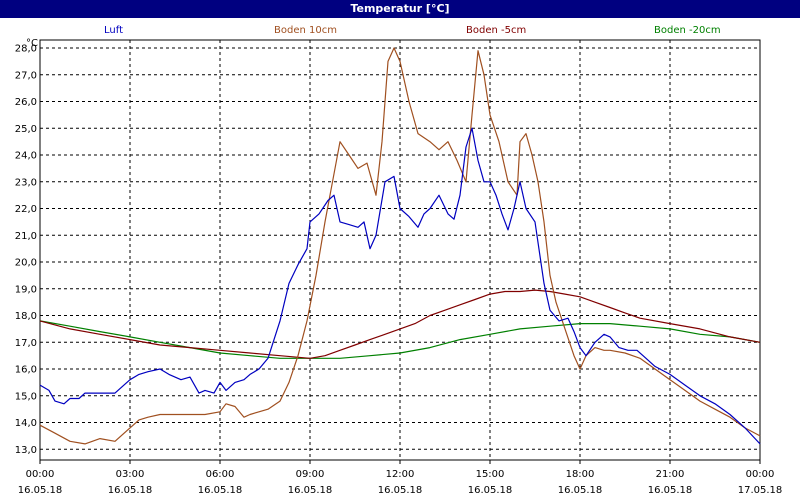 This screenshot has width=800, height=500. What do you see at coordinates (400, 339) in the screenshot?
I see `series-line-boden-20cm` at bounding box center [400, 339].